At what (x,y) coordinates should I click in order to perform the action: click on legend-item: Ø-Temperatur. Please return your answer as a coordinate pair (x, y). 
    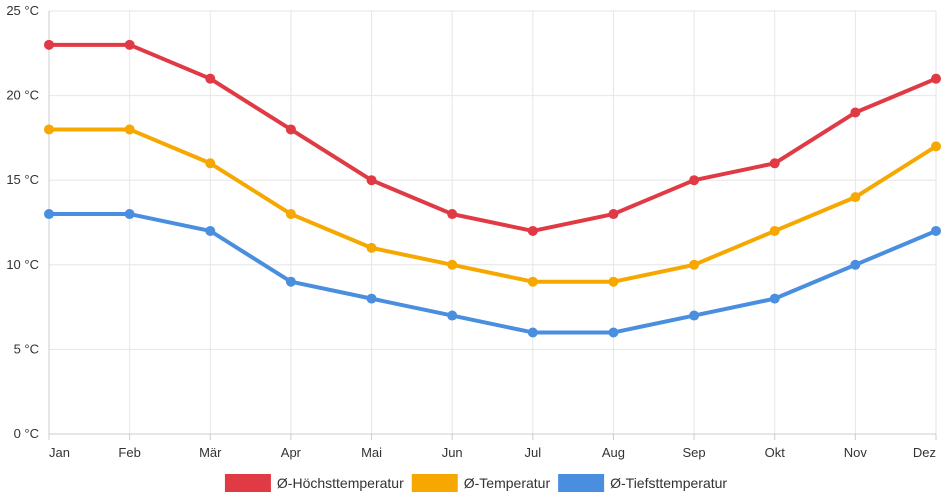
    Looking at the image, I should click on (481, 483).